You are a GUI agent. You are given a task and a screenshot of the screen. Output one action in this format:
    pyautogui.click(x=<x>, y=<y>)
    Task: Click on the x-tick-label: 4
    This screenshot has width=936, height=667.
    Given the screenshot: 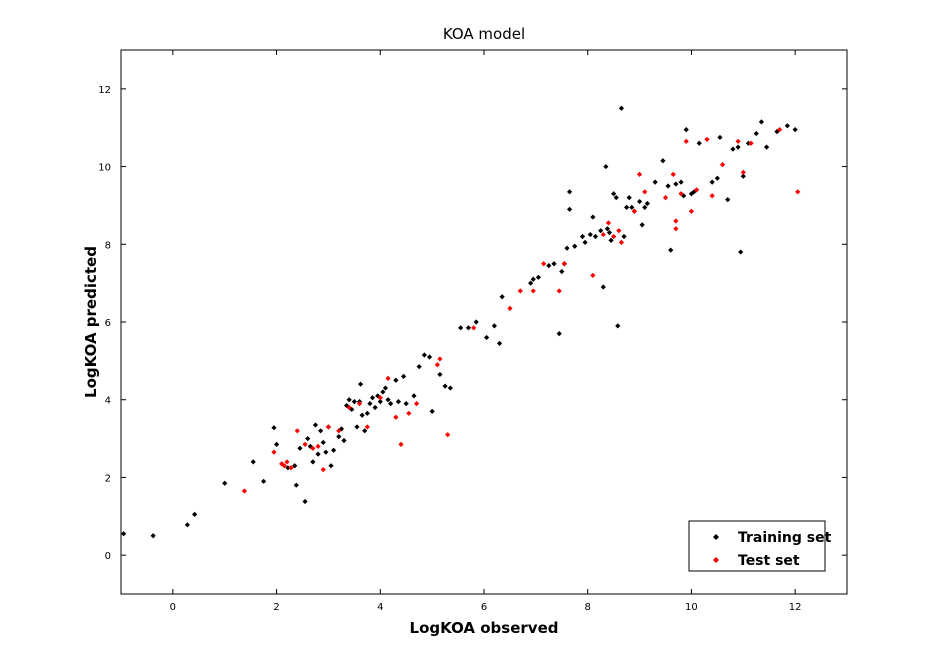 What is the action you would take?
    pyautogui.click(x=380, y=607)
    